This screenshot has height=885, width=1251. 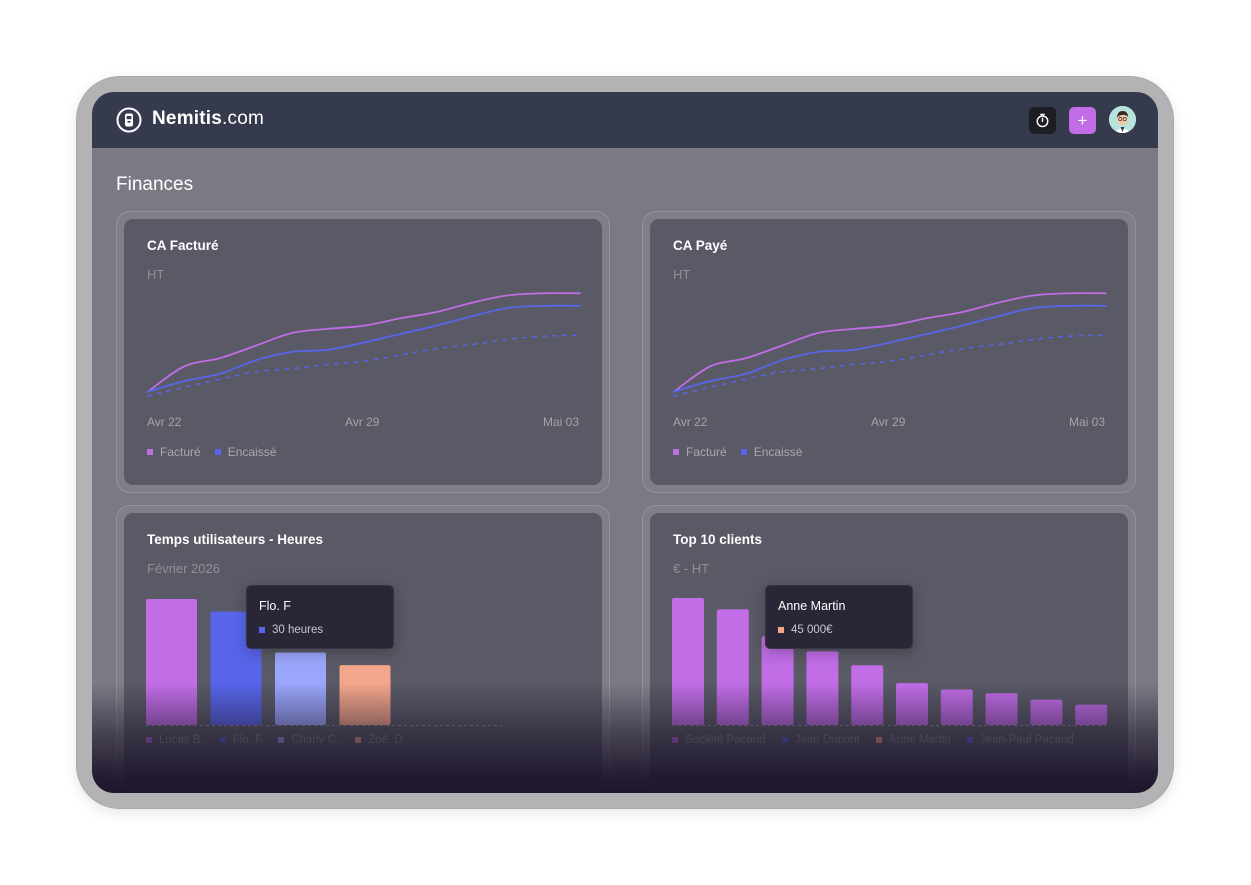 I want to click on plus-icon: +, so click(x=1082, y=120).